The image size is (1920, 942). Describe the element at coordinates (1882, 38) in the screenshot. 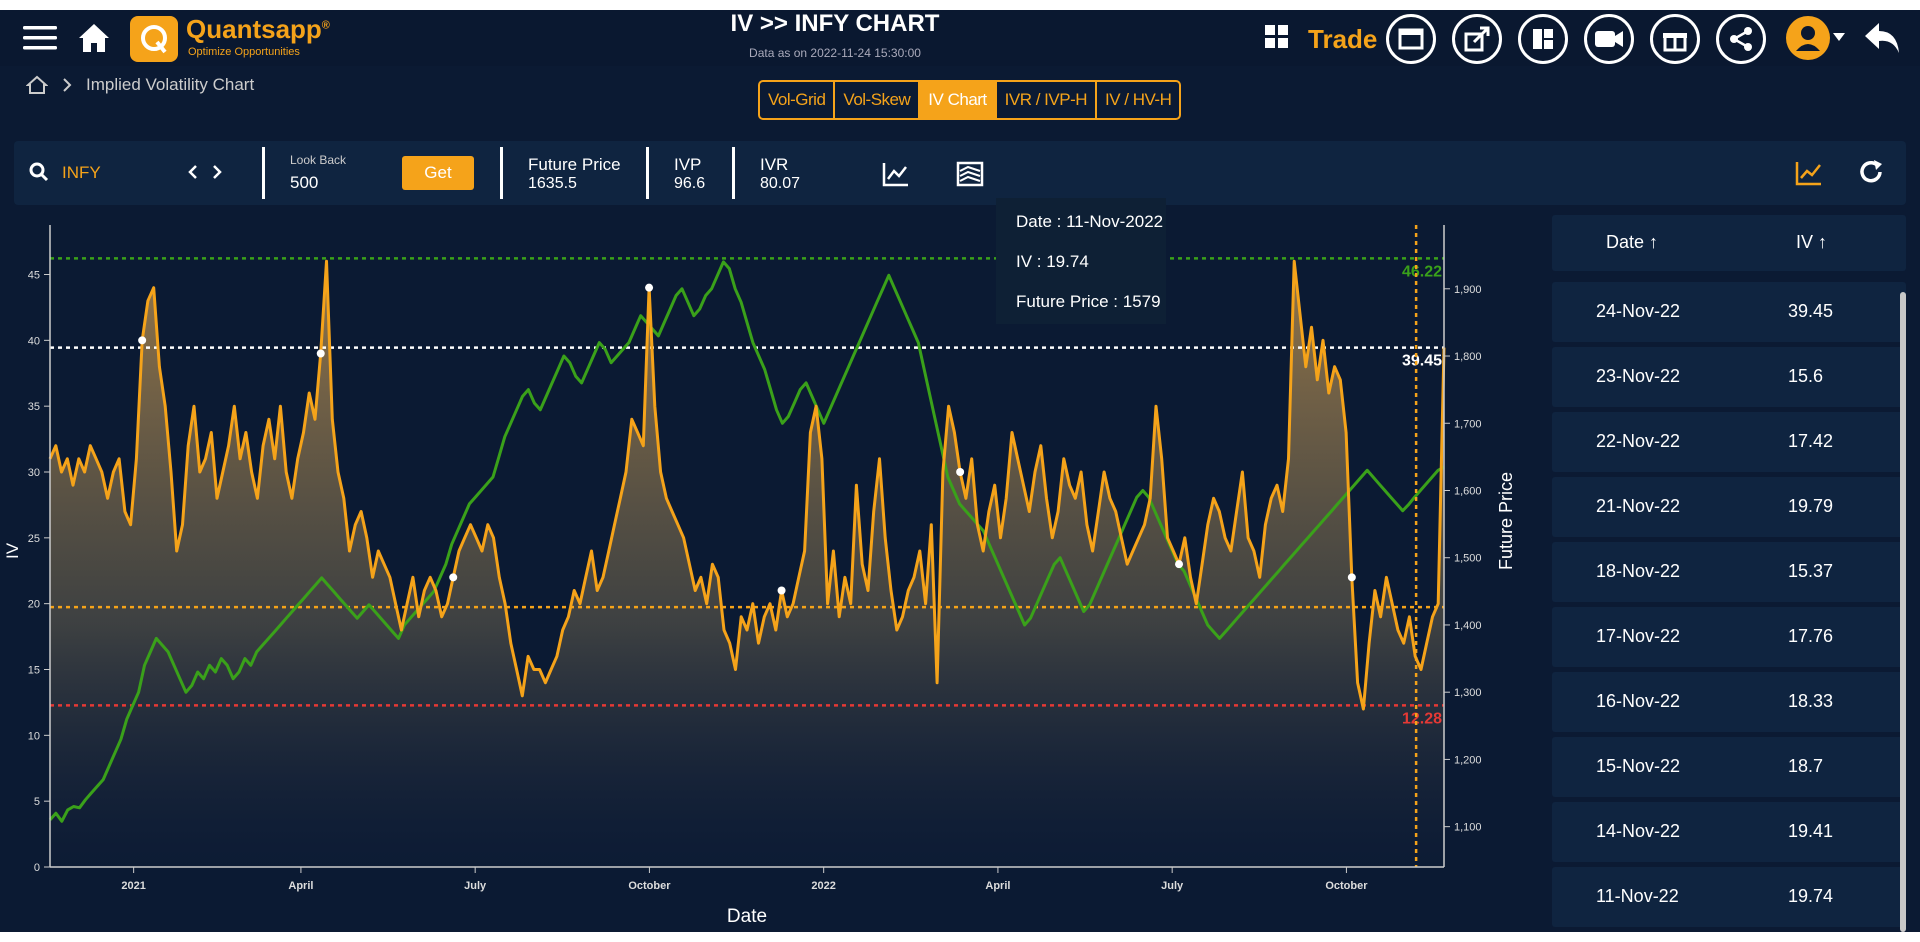

I see `back-arrow-icon` at that location.